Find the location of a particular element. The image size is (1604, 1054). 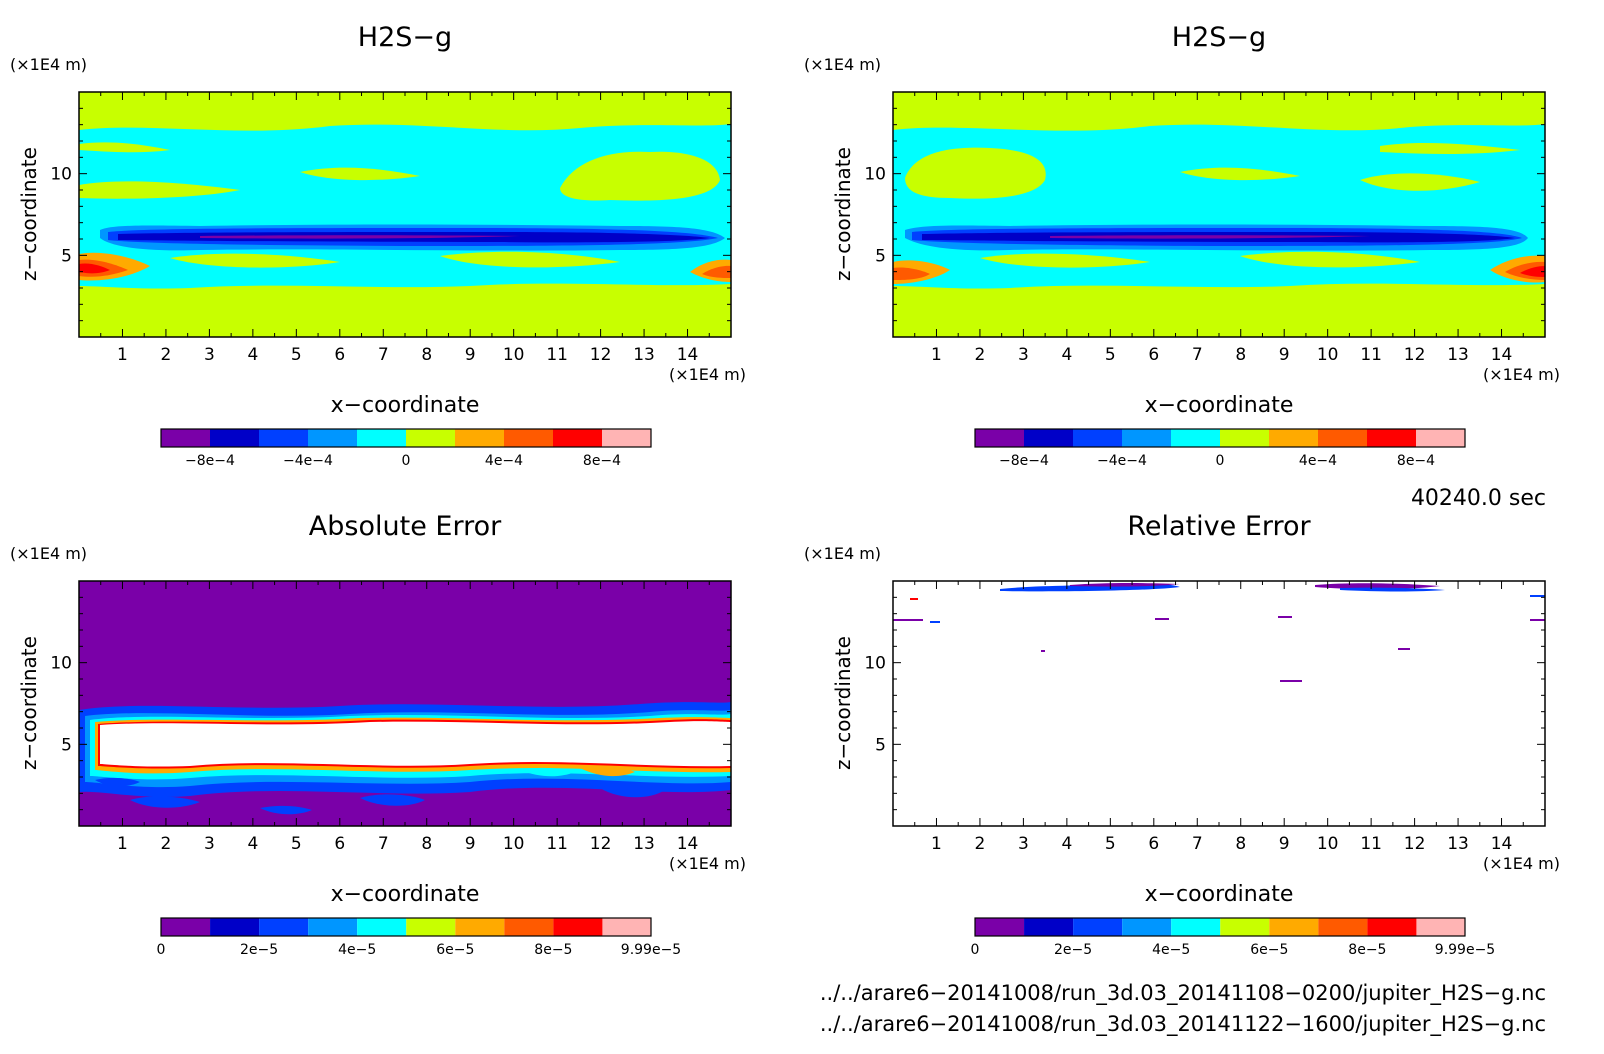

colorbar-frame is located at coordinates (406, 927).